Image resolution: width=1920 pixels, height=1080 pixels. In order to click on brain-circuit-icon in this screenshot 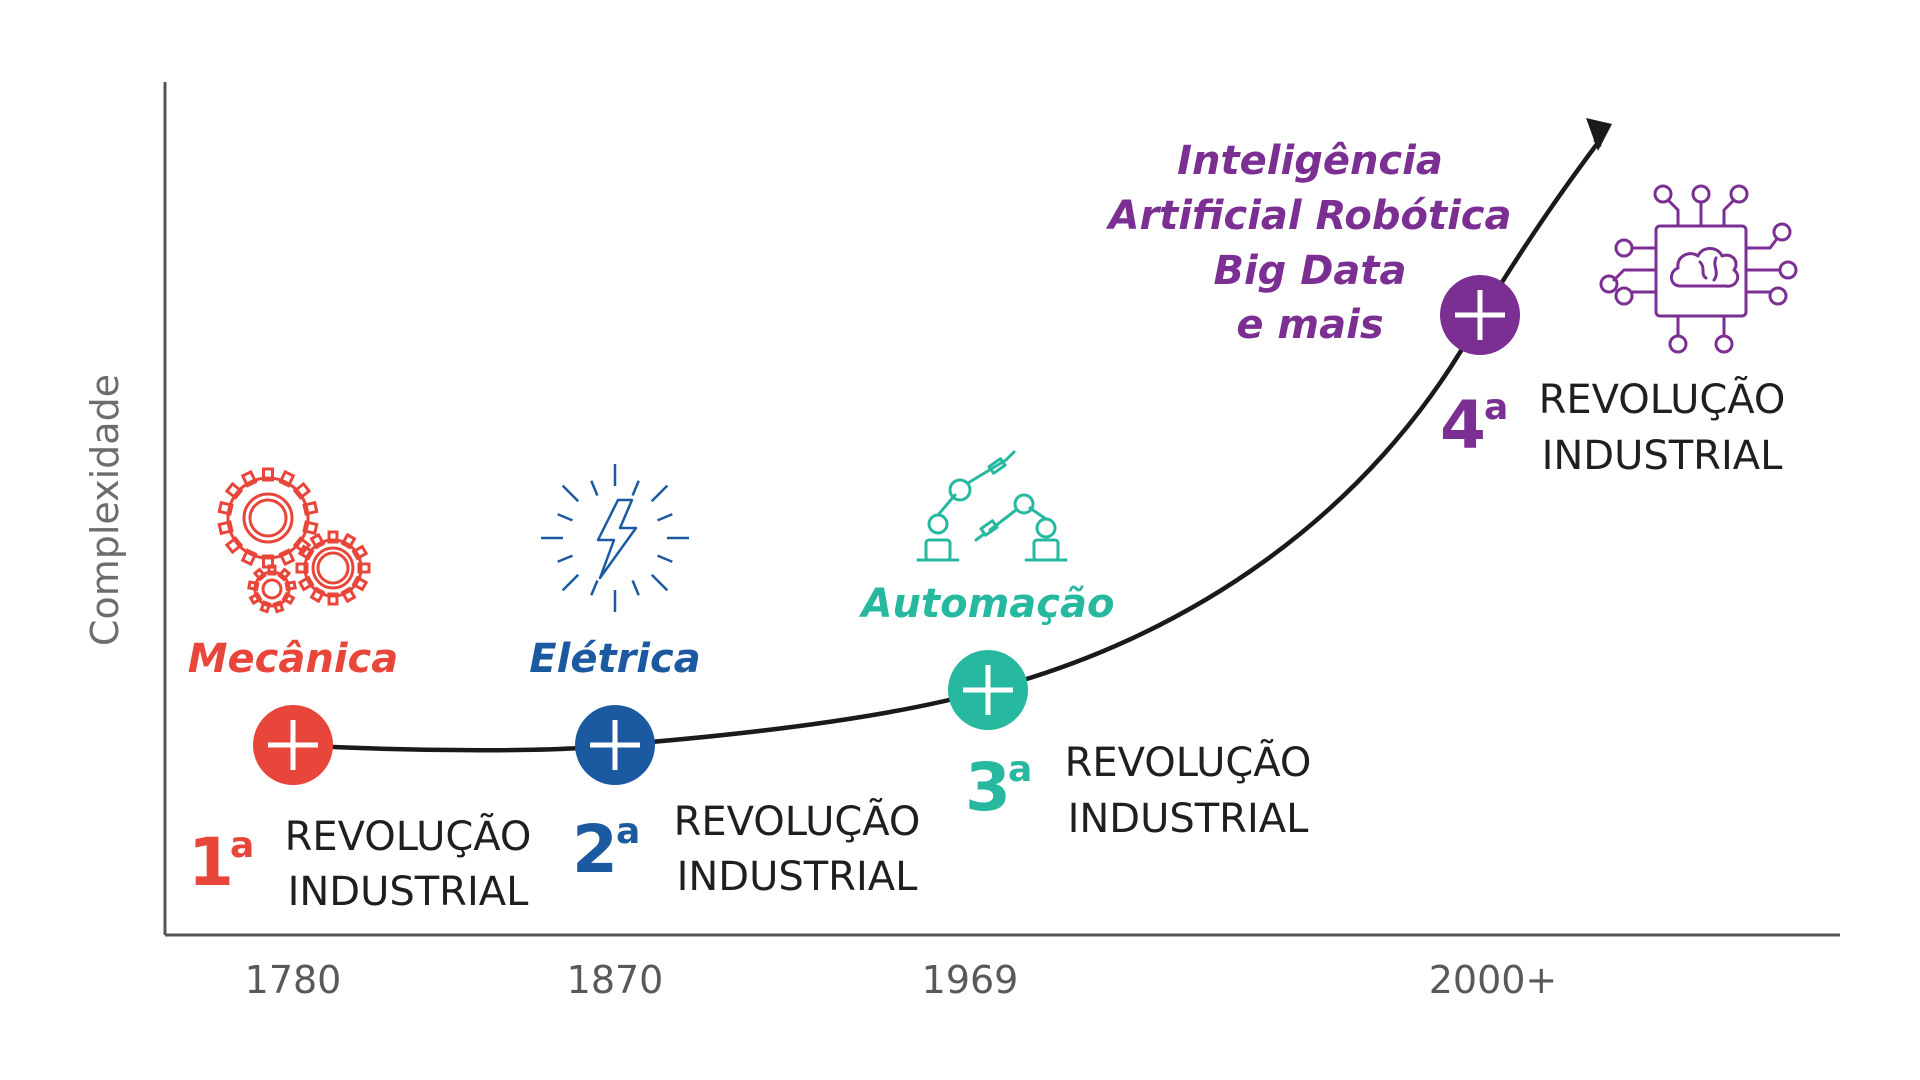, I will do `click(1698, 269)`.